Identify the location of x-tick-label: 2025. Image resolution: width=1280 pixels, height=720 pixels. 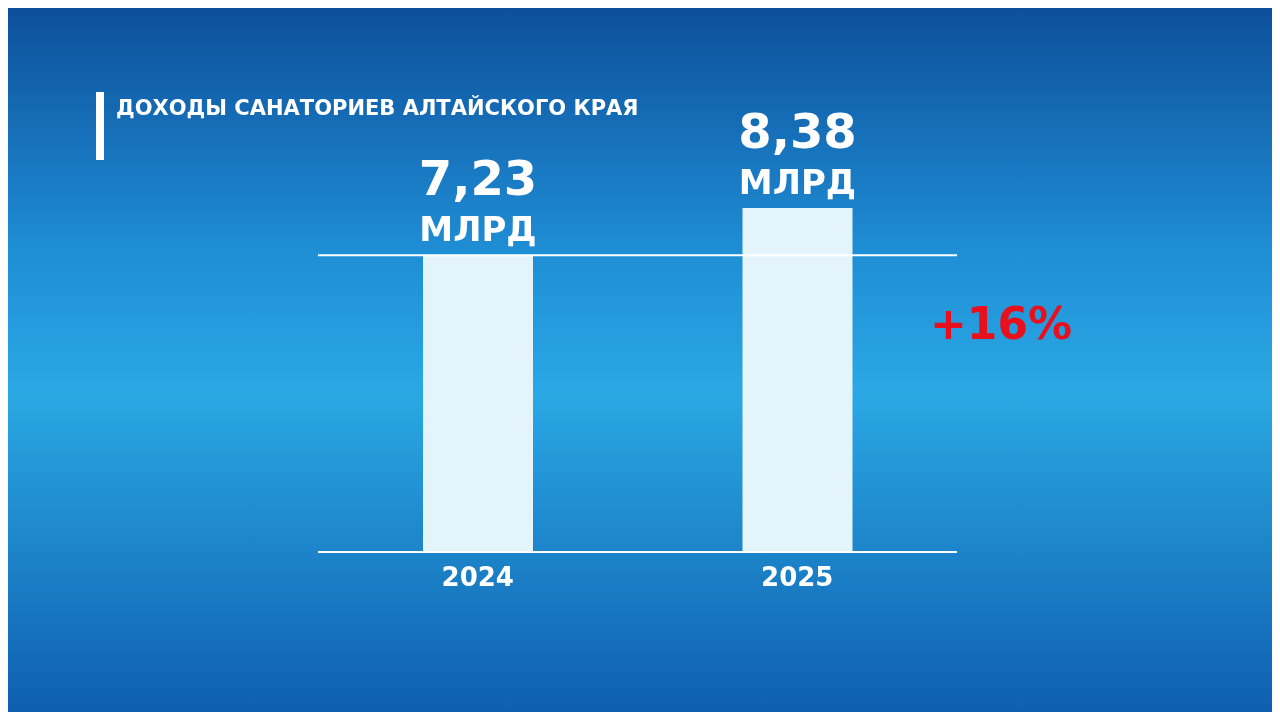
(797, 577).